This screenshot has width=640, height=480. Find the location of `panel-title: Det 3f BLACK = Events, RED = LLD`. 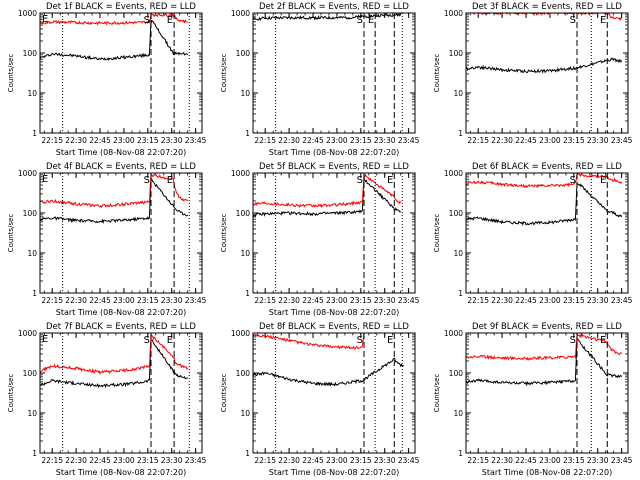

panel-title: Det 3f BLACK = Events, RED = LLD is located at coordinates (547, 7).